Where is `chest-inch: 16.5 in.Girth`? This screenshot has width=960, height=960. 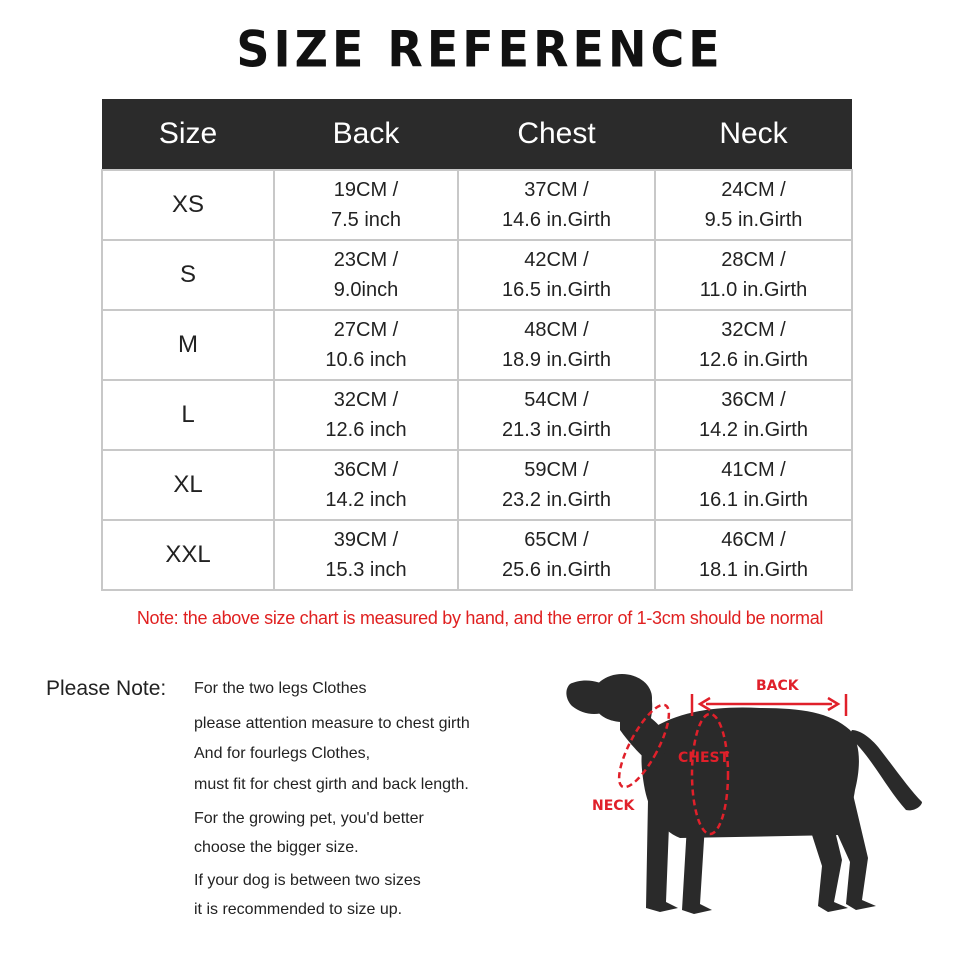 chest-inch: 16.5 in.Girth is located at coordinates (556, 290).